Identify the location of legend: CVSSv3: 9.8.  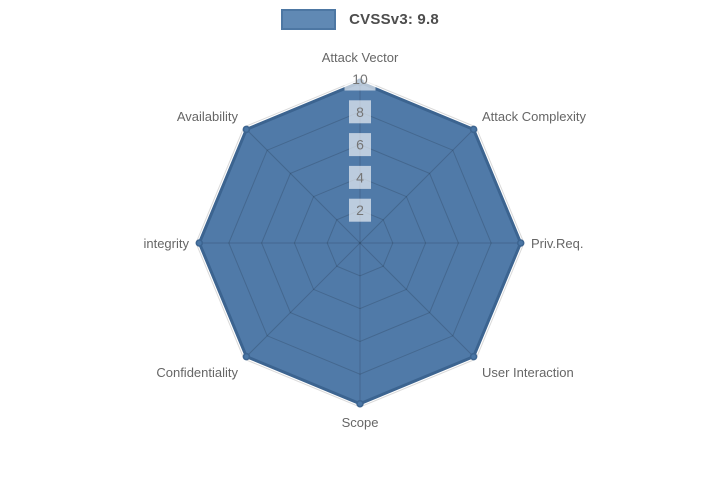
(360, 19).